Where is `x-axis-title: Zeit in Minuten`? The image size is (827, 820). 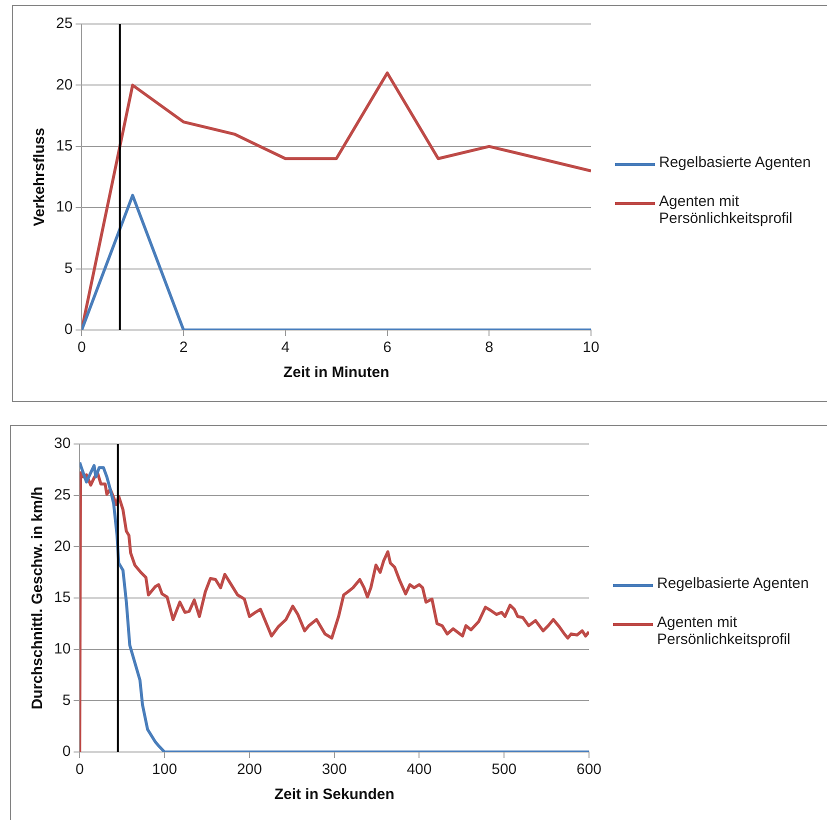 x-axis-title: Zeit in Minuten is located at coordinates (336, 373).